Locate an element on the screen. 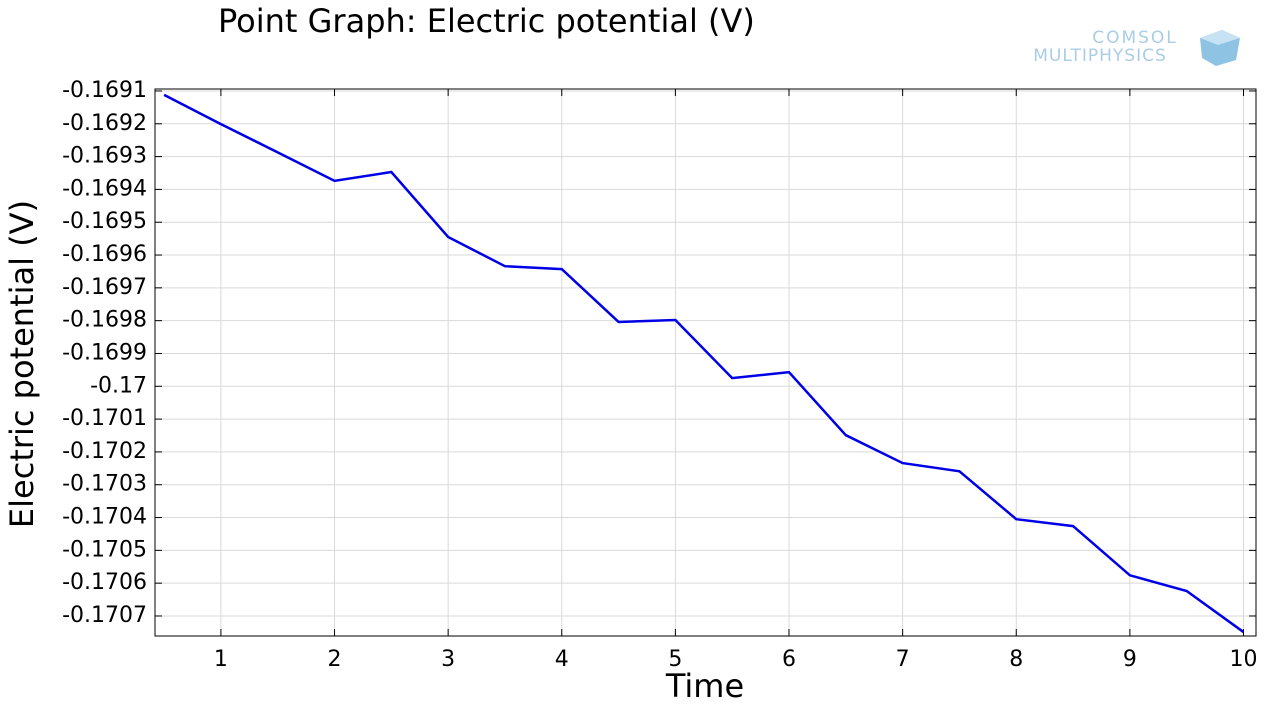 This screenshot has height=720, width=1280. y-tick-label: -0.1697 is located at coordinates (104, 287).